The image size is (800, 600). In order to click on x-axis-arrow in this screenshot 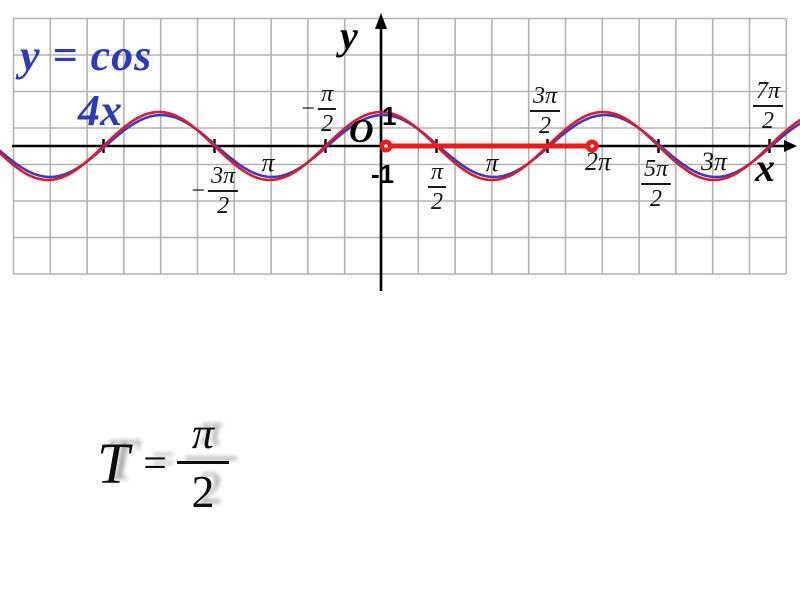, I will do `click(790, 146)`.